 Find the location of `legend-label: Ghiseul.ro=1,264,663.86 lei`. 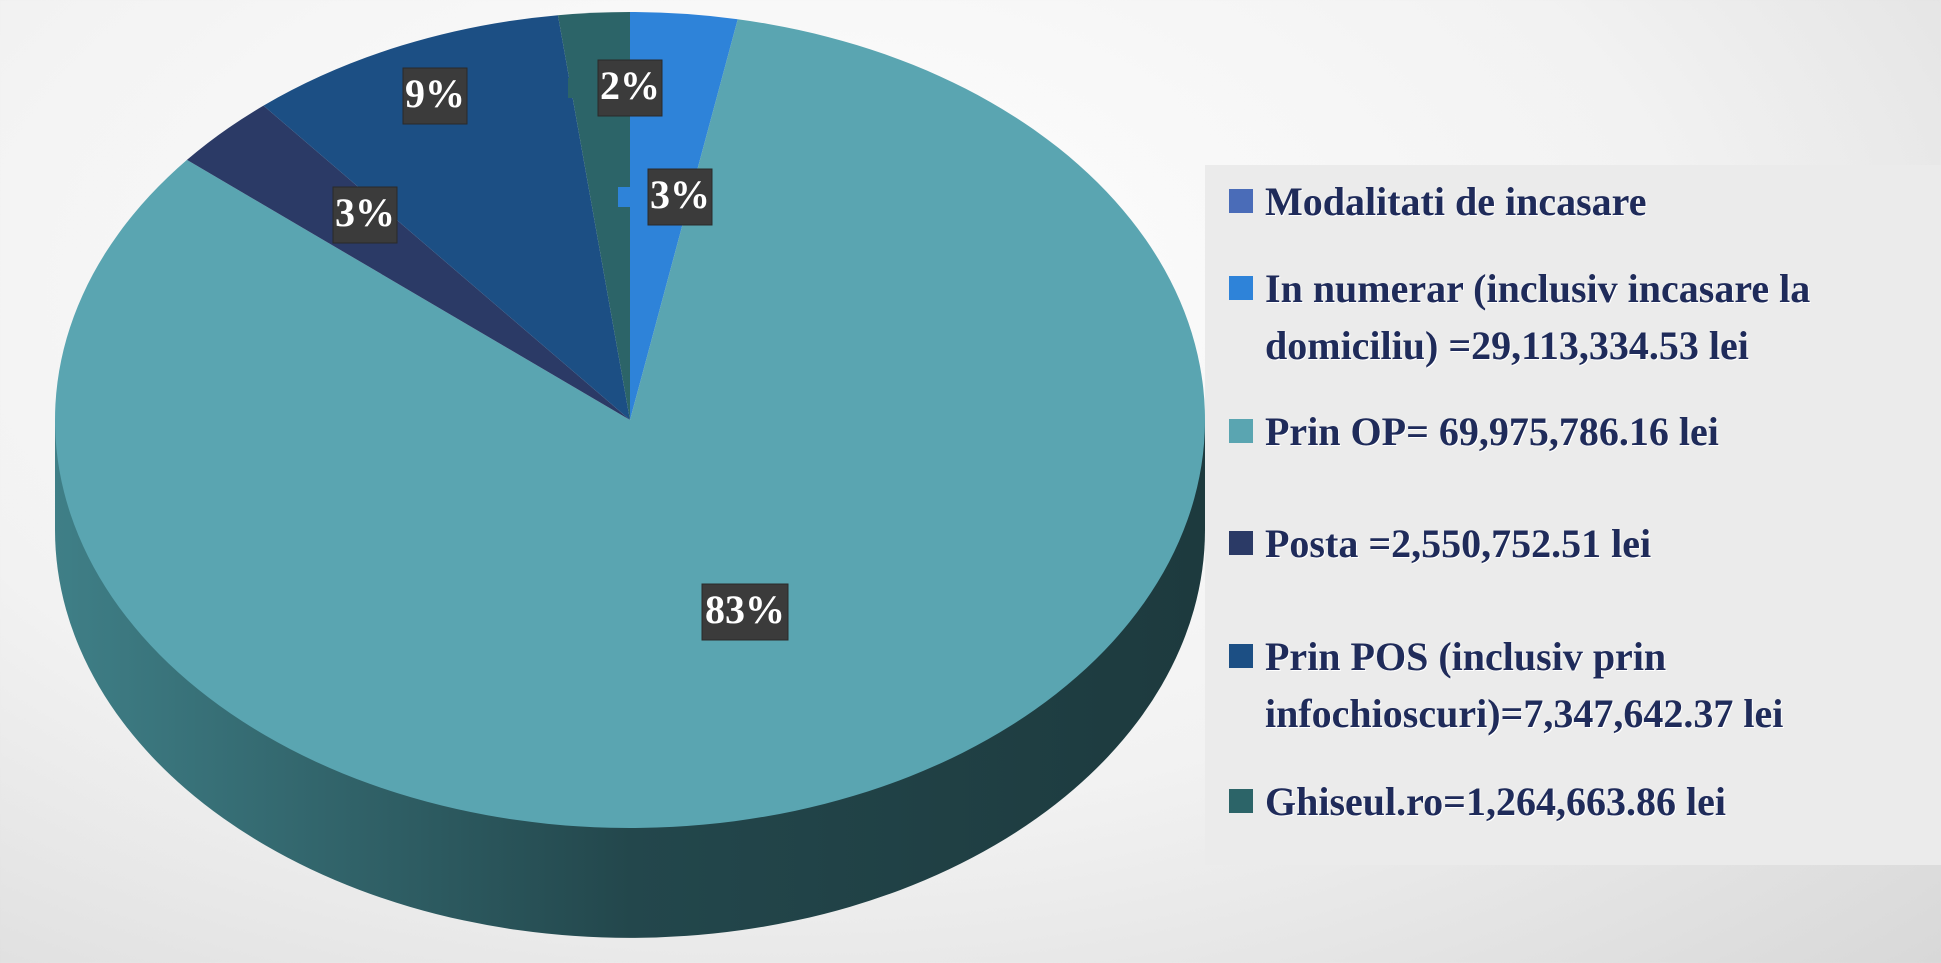

legend-label: Ghiseul.ro=1,264,663.86 lei is located at coordinates (1495, 801).